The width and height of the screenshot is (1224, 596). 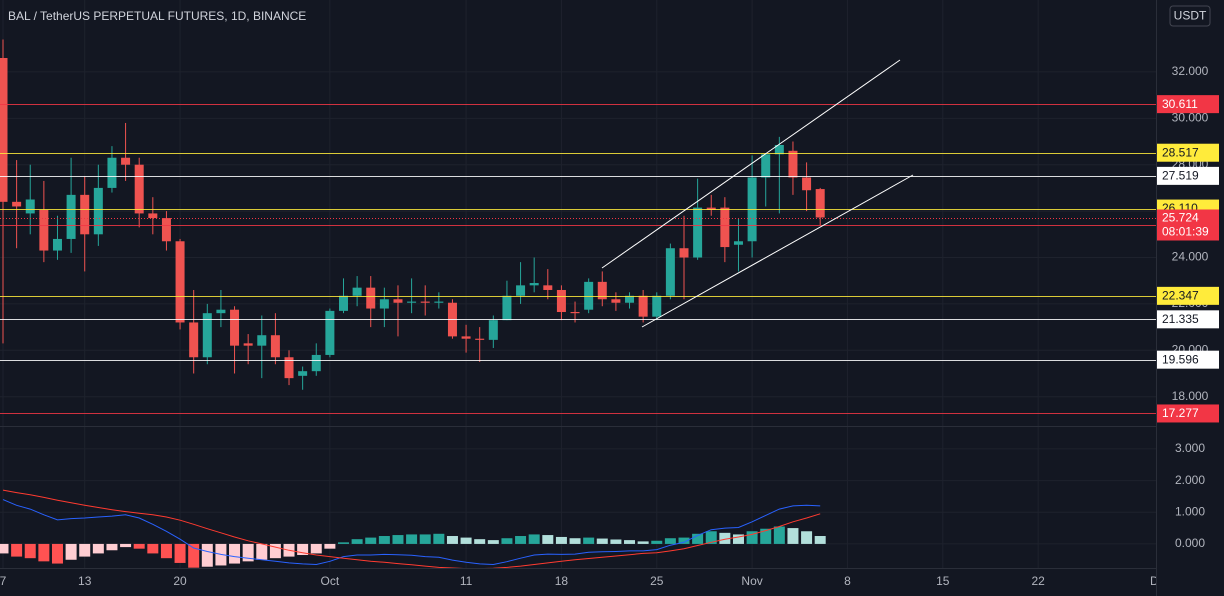 What do you see at coordinates (751, 164) in the screenshot?
I see `channel-upper` at bounding box center [751, 164].